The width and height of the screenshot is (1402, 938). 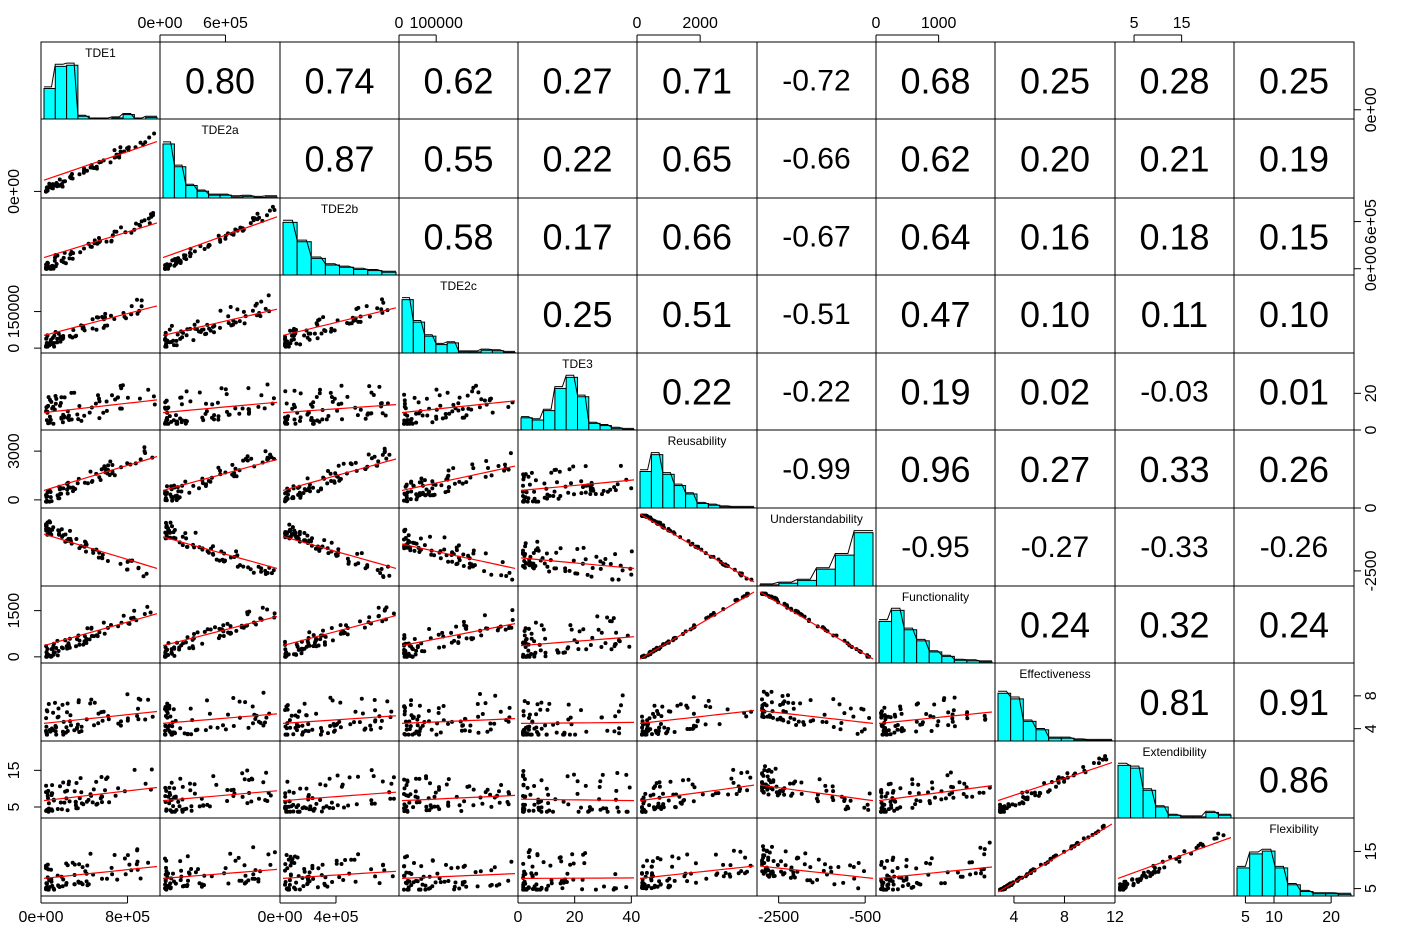 What do you see at coordinates (697, 869) in the screenshot?
I see `scatter-panel` at bounding box center [697, 869].